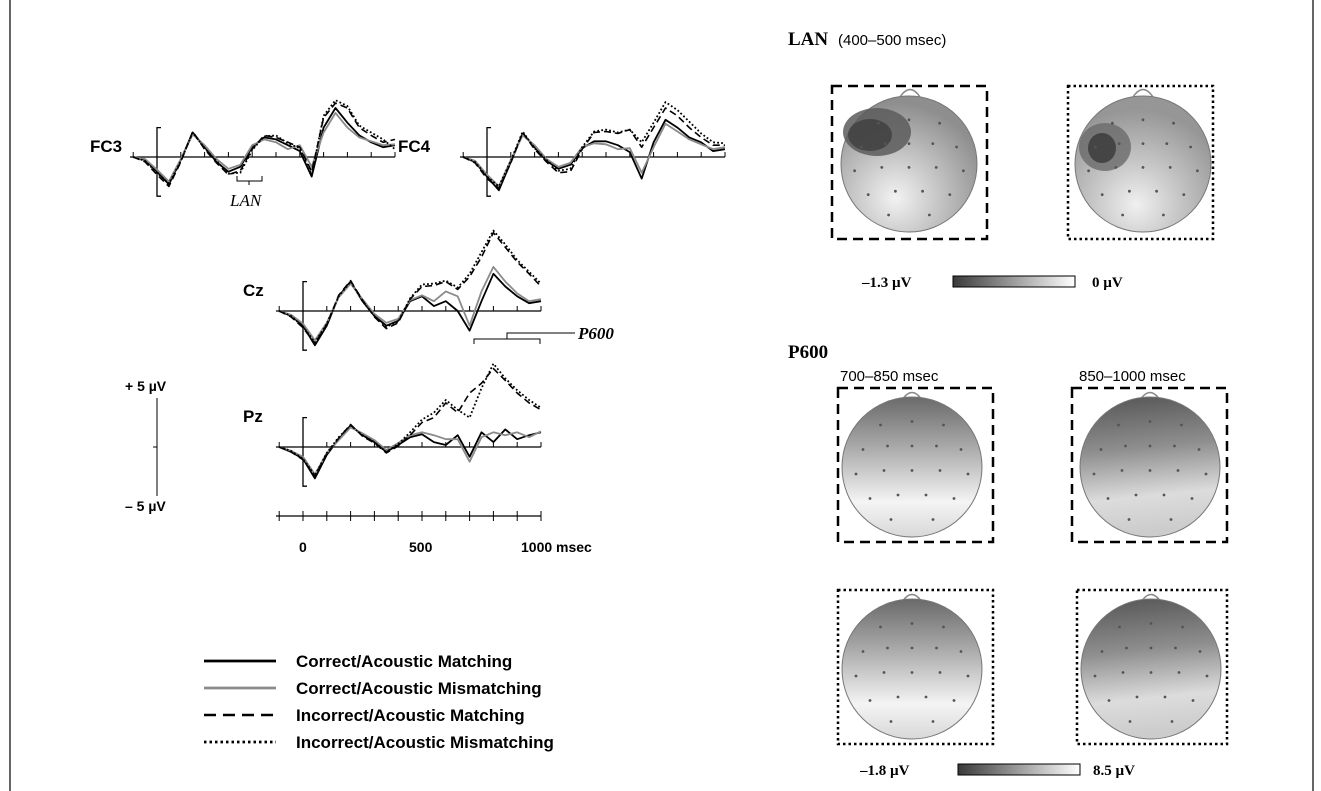  Describe the element at coordinates (303, 547) in the screenshot. I see `time-tick-label: 0` at that location.